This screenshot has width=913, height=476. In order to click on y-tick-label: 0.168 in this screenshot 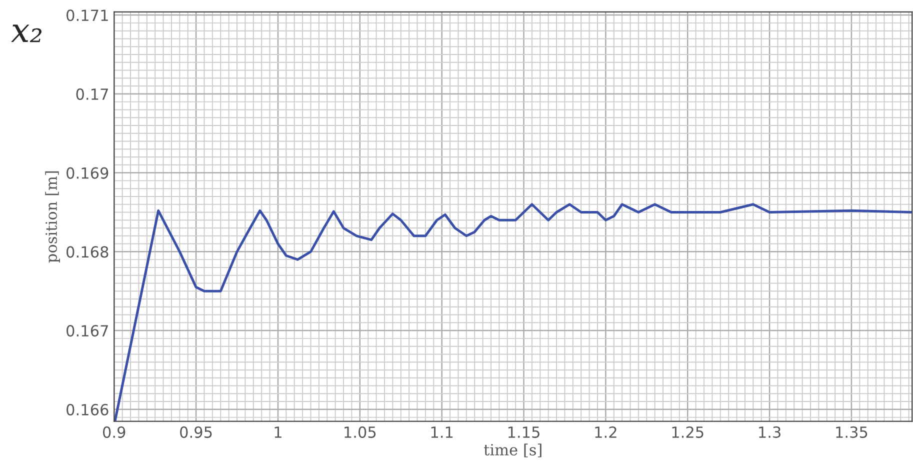, I will do `click(87, 252)`.